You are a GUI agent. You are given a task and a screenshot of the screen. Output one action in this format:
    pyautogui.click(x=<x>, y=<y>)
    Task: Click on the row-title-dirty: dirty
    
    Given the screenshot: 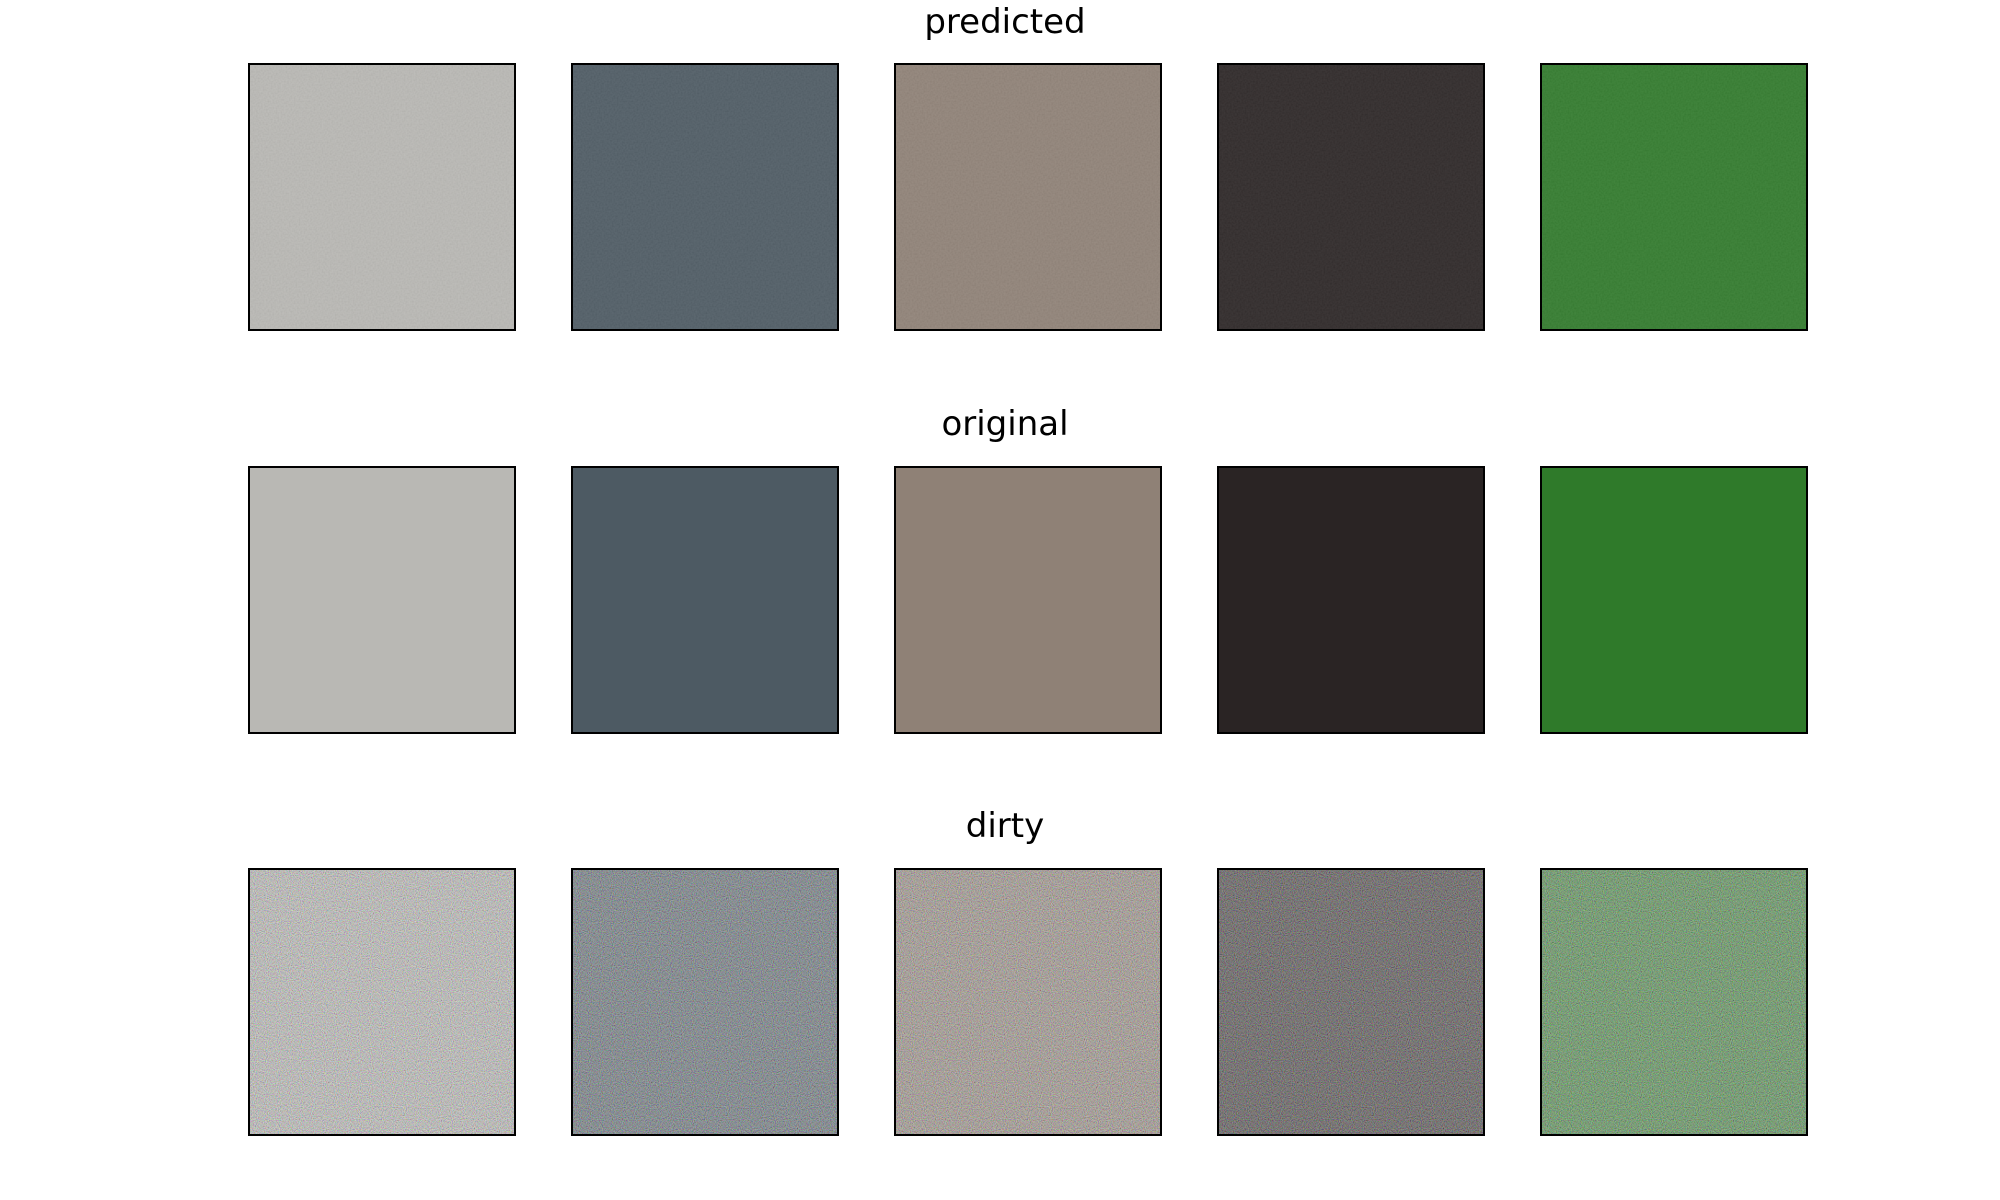 What is the action you would take?
    pyautogui.click(x=1005, y=826)
    